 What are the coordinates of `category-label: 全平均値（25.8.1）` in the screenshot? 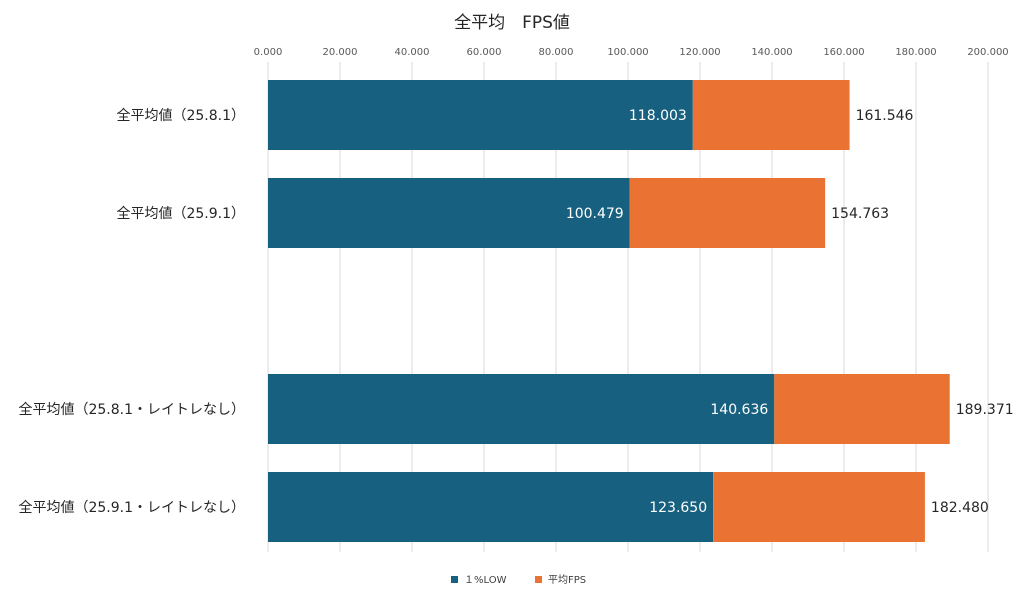 It's located at (180, 115).